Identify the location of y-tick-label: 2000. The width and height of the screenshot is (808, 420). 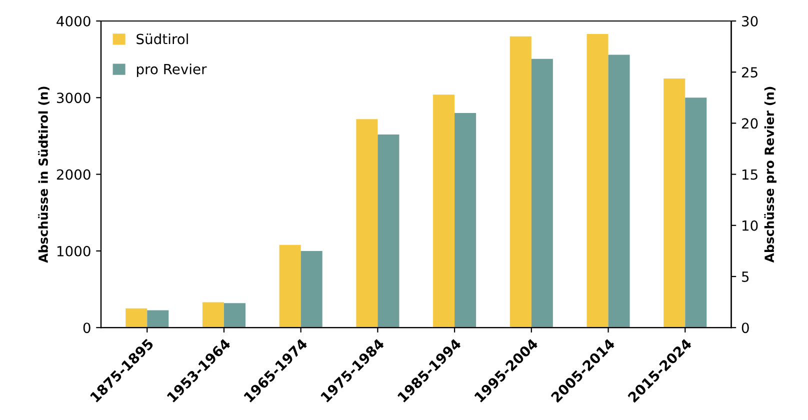
(73, 174).